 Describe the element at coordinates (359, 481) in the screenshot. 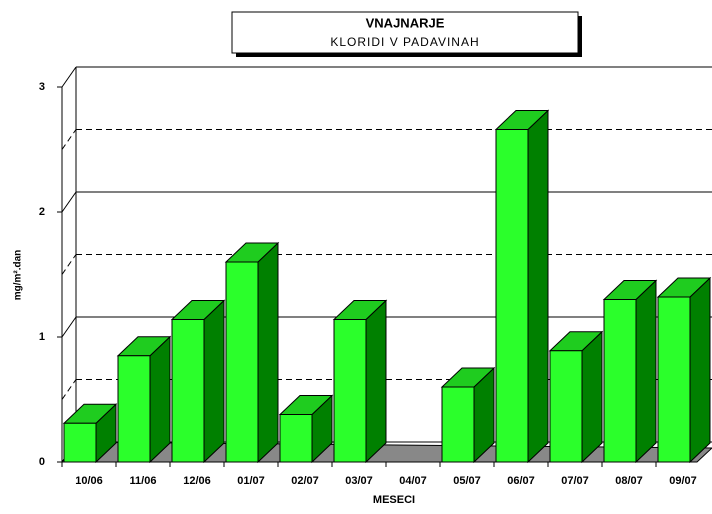

I see `x-tick-label: 03/07` at that location.